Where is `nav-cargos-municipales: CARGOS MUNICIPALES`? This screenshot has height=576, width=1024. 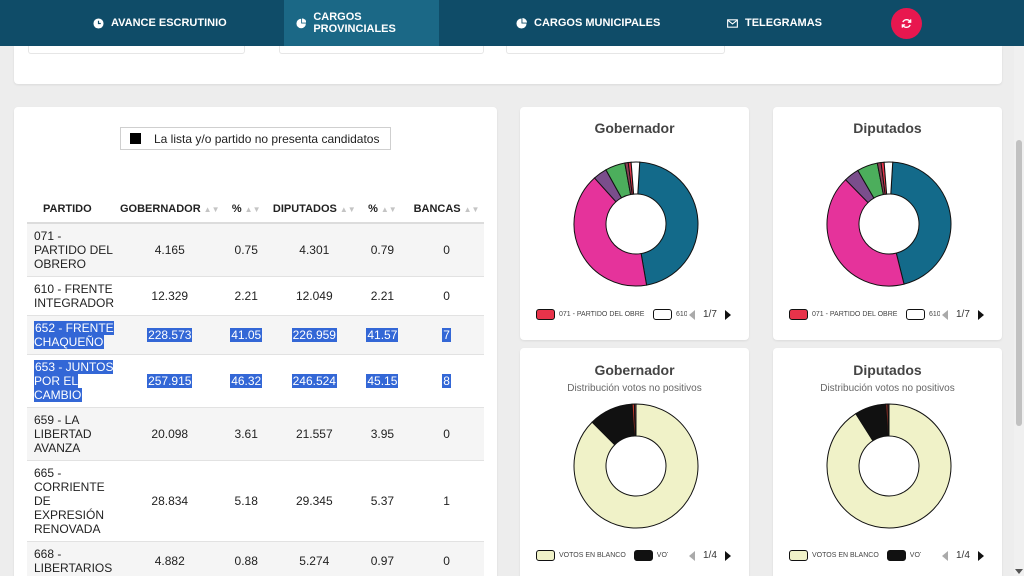 nav-cargos-municipales: CARGOS MUNICIPALES is located at coordinates (588, 23).